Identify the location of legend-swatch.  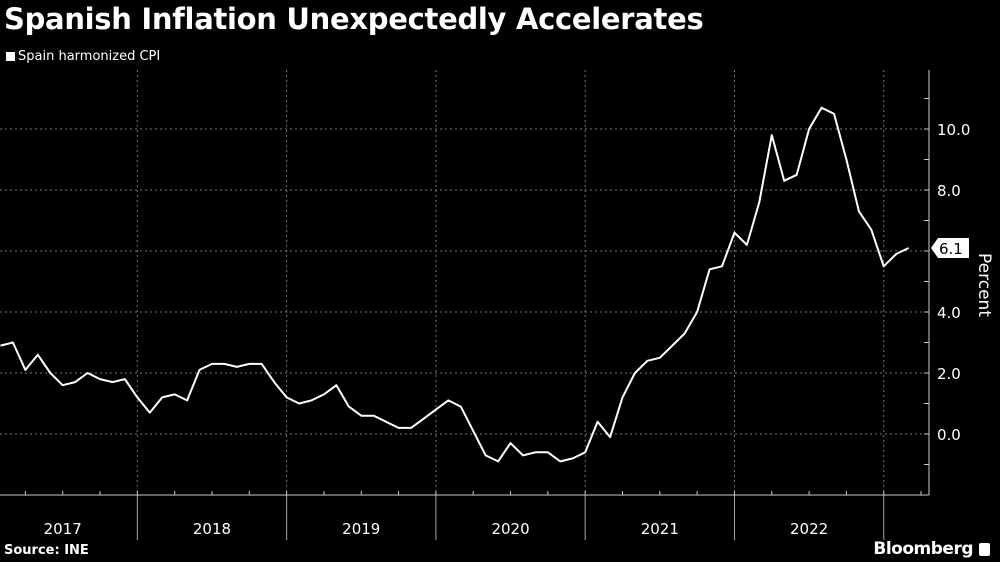
(10, 56).